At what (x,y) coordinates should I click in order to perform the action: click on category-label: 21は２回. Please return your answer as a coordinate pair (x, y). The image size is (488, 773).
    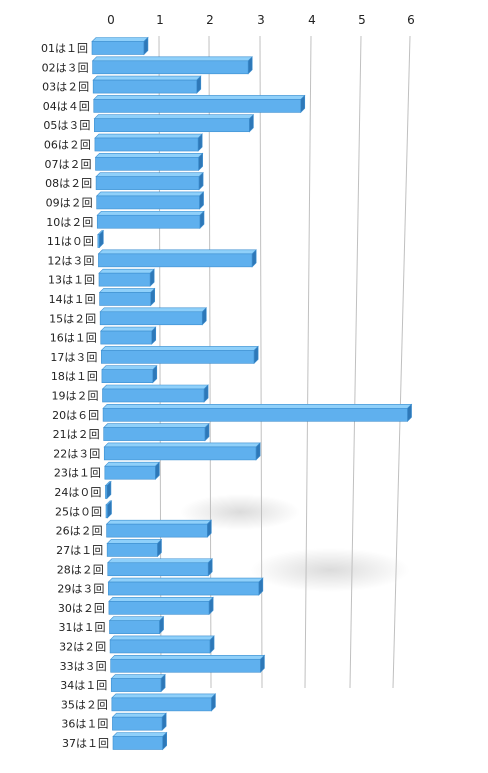
    Looking at the image, I should click on (76, 434).